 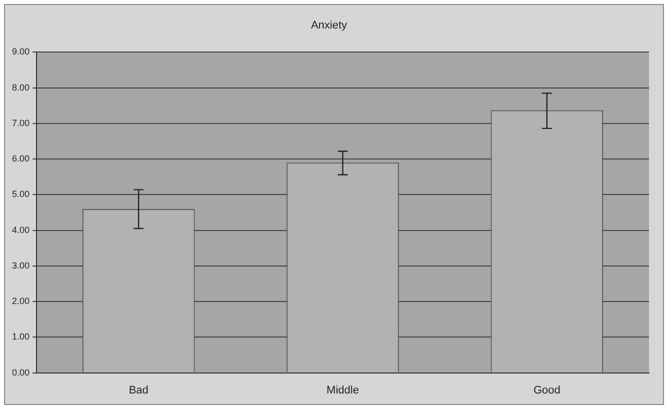 What do you see at coordinates (21, 229) in the screenshot?
I see `y-tick-label: 4.00` at bounding box center [21, 229].